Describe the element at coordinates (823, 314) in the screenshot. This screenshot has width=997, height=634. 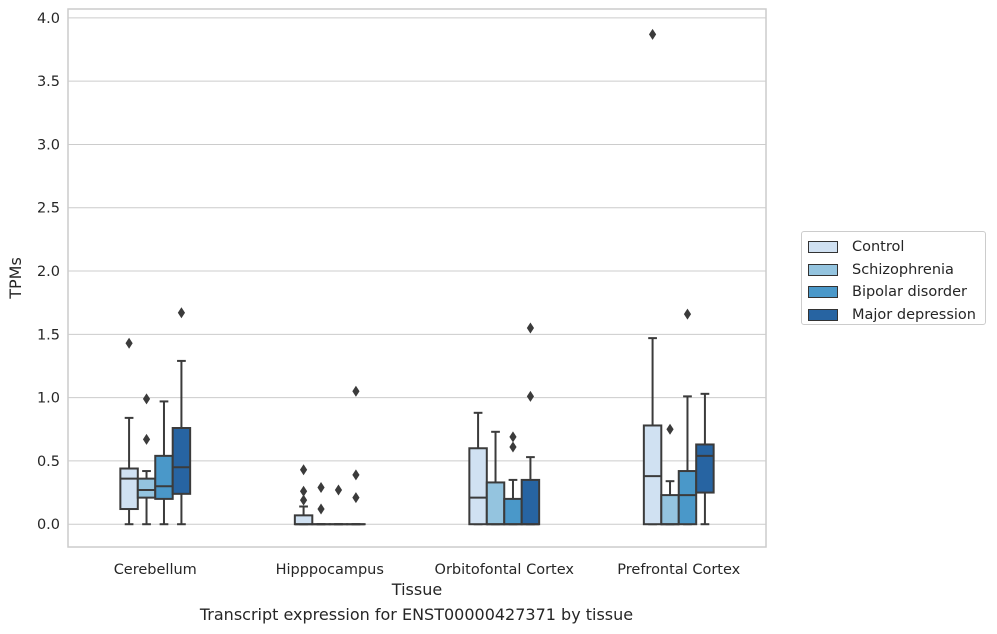
I see `legend-swatch-major-depression` at that location.